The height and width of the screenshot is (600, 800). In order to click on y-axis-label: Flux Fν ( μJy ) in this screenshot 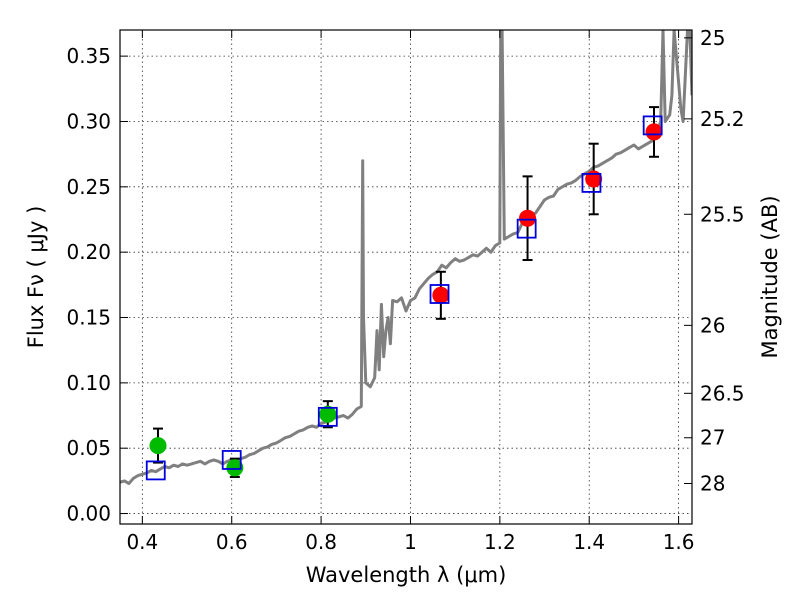, I will do `click(36, 277)`.